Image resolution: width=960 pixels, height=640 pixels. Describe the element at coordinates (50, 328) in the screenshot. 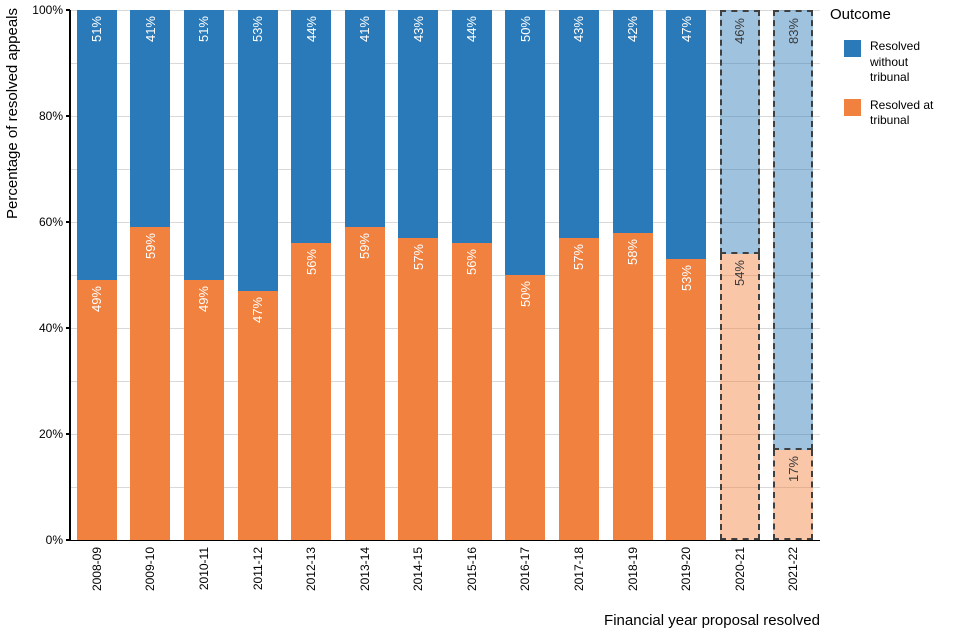

I see `y-tick-label: 40%` at that location.